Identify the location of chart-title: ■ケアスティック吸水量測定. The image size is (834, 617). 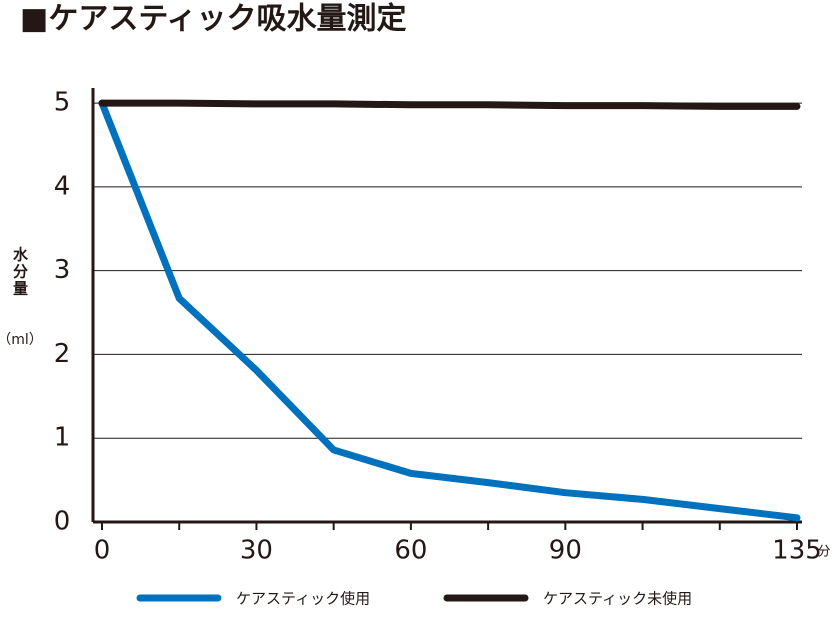
(213, 19).